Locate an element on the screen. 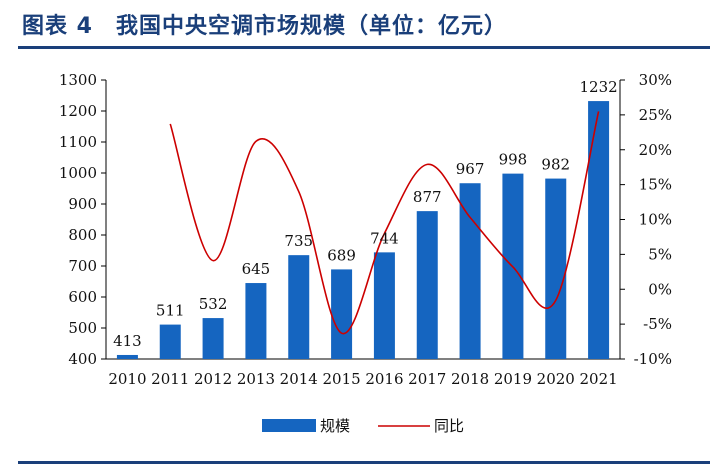 This screenshot has width=715, height=471. right-axis-tick-label: 10% is located at coordinates (655, 220).